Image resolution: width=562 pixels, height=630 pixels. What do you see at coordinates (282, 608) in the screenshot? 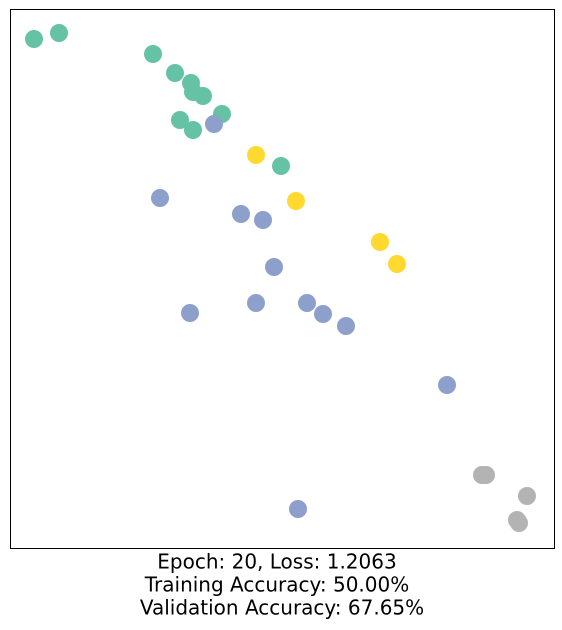
I see `caption-line: Validation Accuracy: 67.65%` at bounding box center [282, 608].